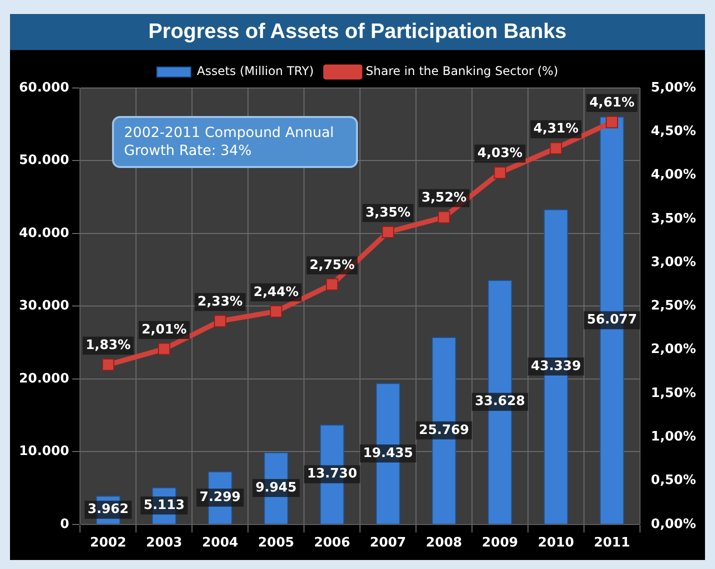  What do you see at coordinates (611, 320) in the screenshot?
I see `data-label: 56.077` at bounding box center [611, 320].